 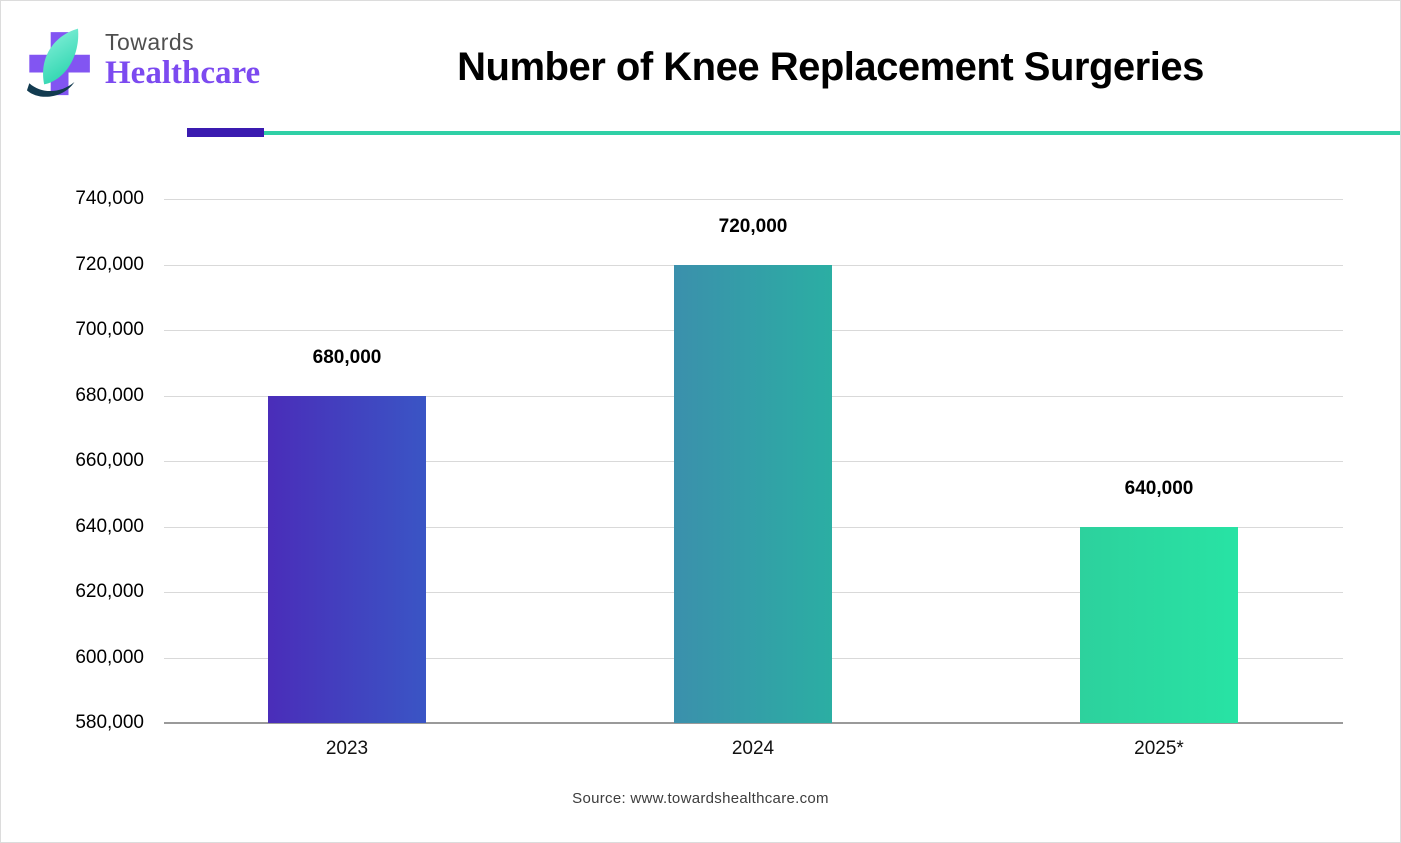 I want to click on towards-healthcare-logo: Towards Healthcare, so click(x=140, y=63).